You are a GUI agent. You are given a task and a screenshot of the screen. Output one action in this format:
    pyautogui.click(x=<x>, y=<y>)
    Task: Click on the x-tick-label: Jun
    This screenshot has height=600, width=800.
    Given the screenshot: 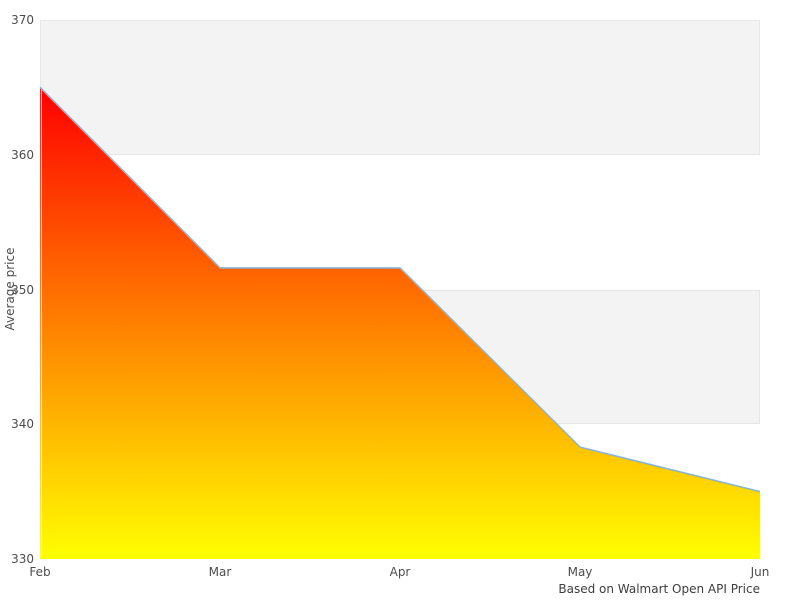 What is the action you would take?
    pyautogui.click(x=760, y=572)
    